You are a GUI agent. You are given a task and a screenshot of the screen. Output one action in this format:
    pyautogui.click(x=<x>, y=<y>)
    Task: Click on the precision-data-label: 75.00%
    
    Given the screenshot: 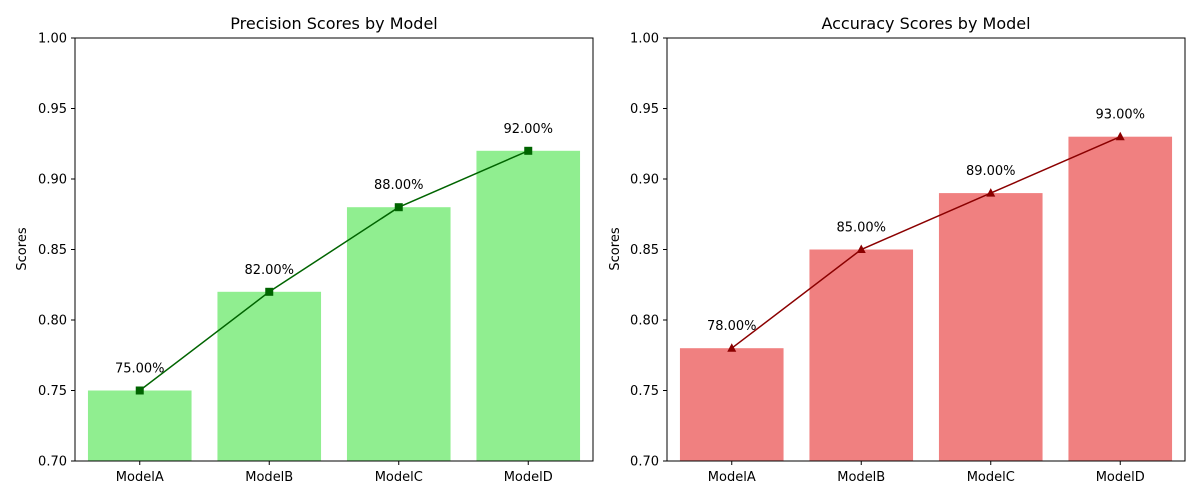 What is the action you would take?
    pyautogui.click(x=140, y=369)
    